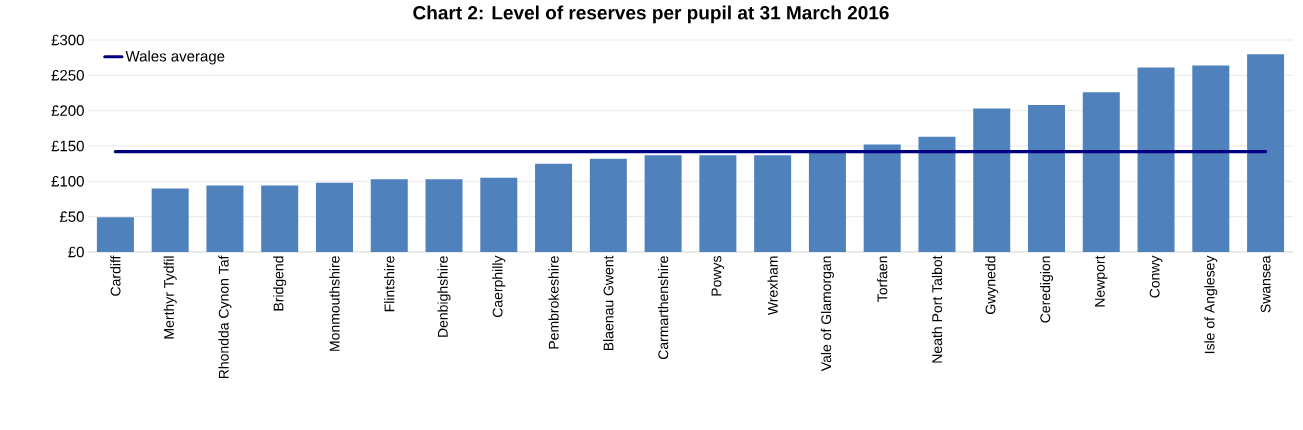 Image resolution: width=1303 pixels, height=430 pixels. What do you see at coordinates (1156, 276) in the screenshot?
I see `x-tick-label: Conwy` at bounding box center [1156, 276].